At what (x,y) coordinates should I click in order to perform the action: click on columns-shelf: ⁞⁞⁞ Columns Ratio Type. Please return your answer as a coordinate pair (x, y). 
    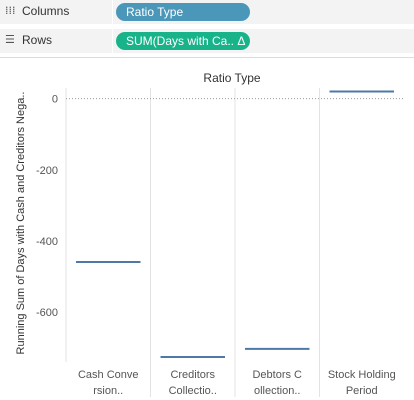
    Looking at the image, I should click on (207, 12).